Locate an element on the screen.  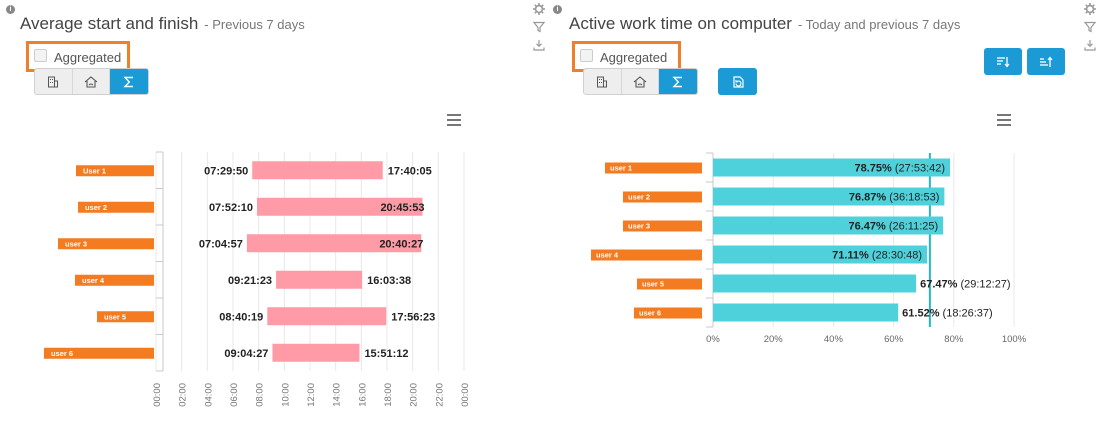
start-time-label: 09:21:23 is located at coordinates (250, 281).